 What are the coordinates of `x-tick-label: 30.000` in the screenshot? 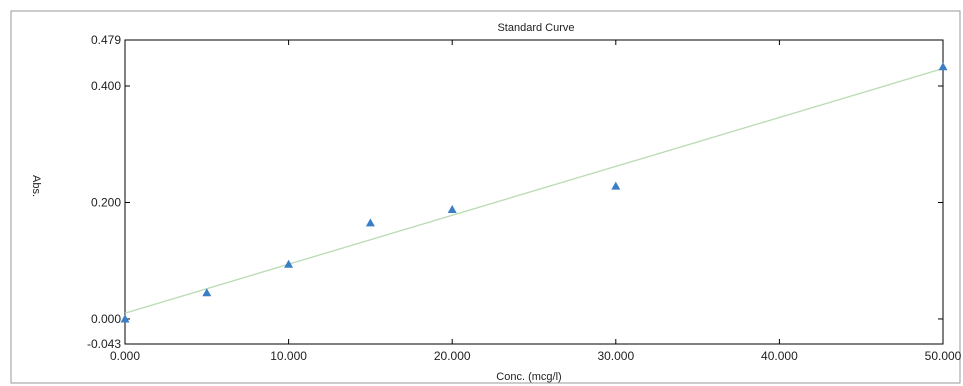 It's located at (615, 356).